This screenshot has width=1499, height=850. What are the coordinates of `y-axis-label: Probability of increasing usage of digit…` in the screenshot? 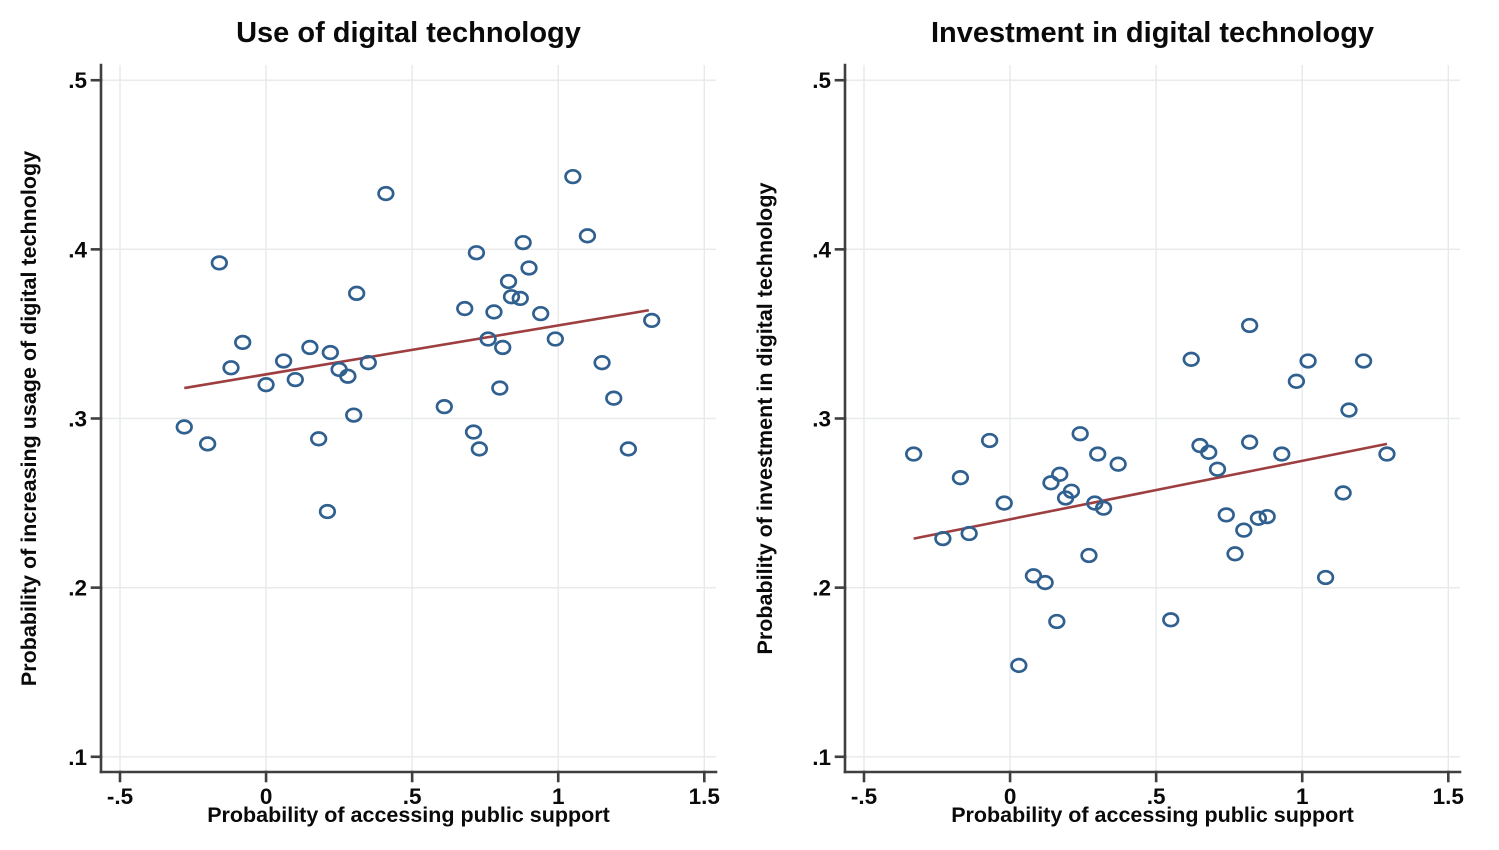 It's located at (29, 418).